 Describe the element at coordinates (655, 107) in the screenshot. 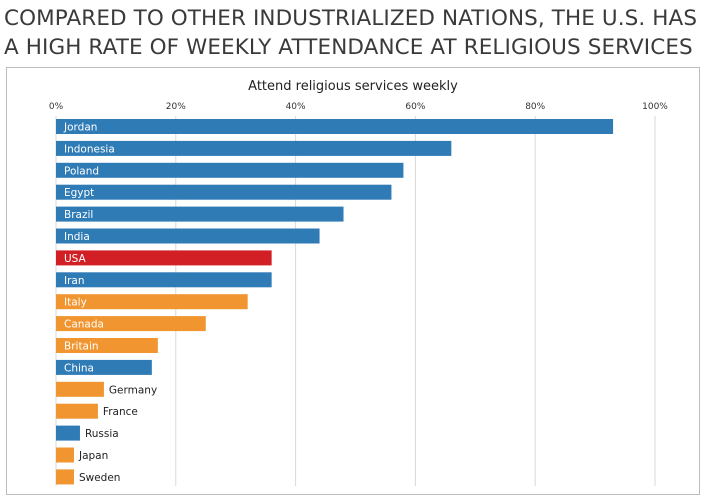

I see `x-tick-label: 100%` at that location.